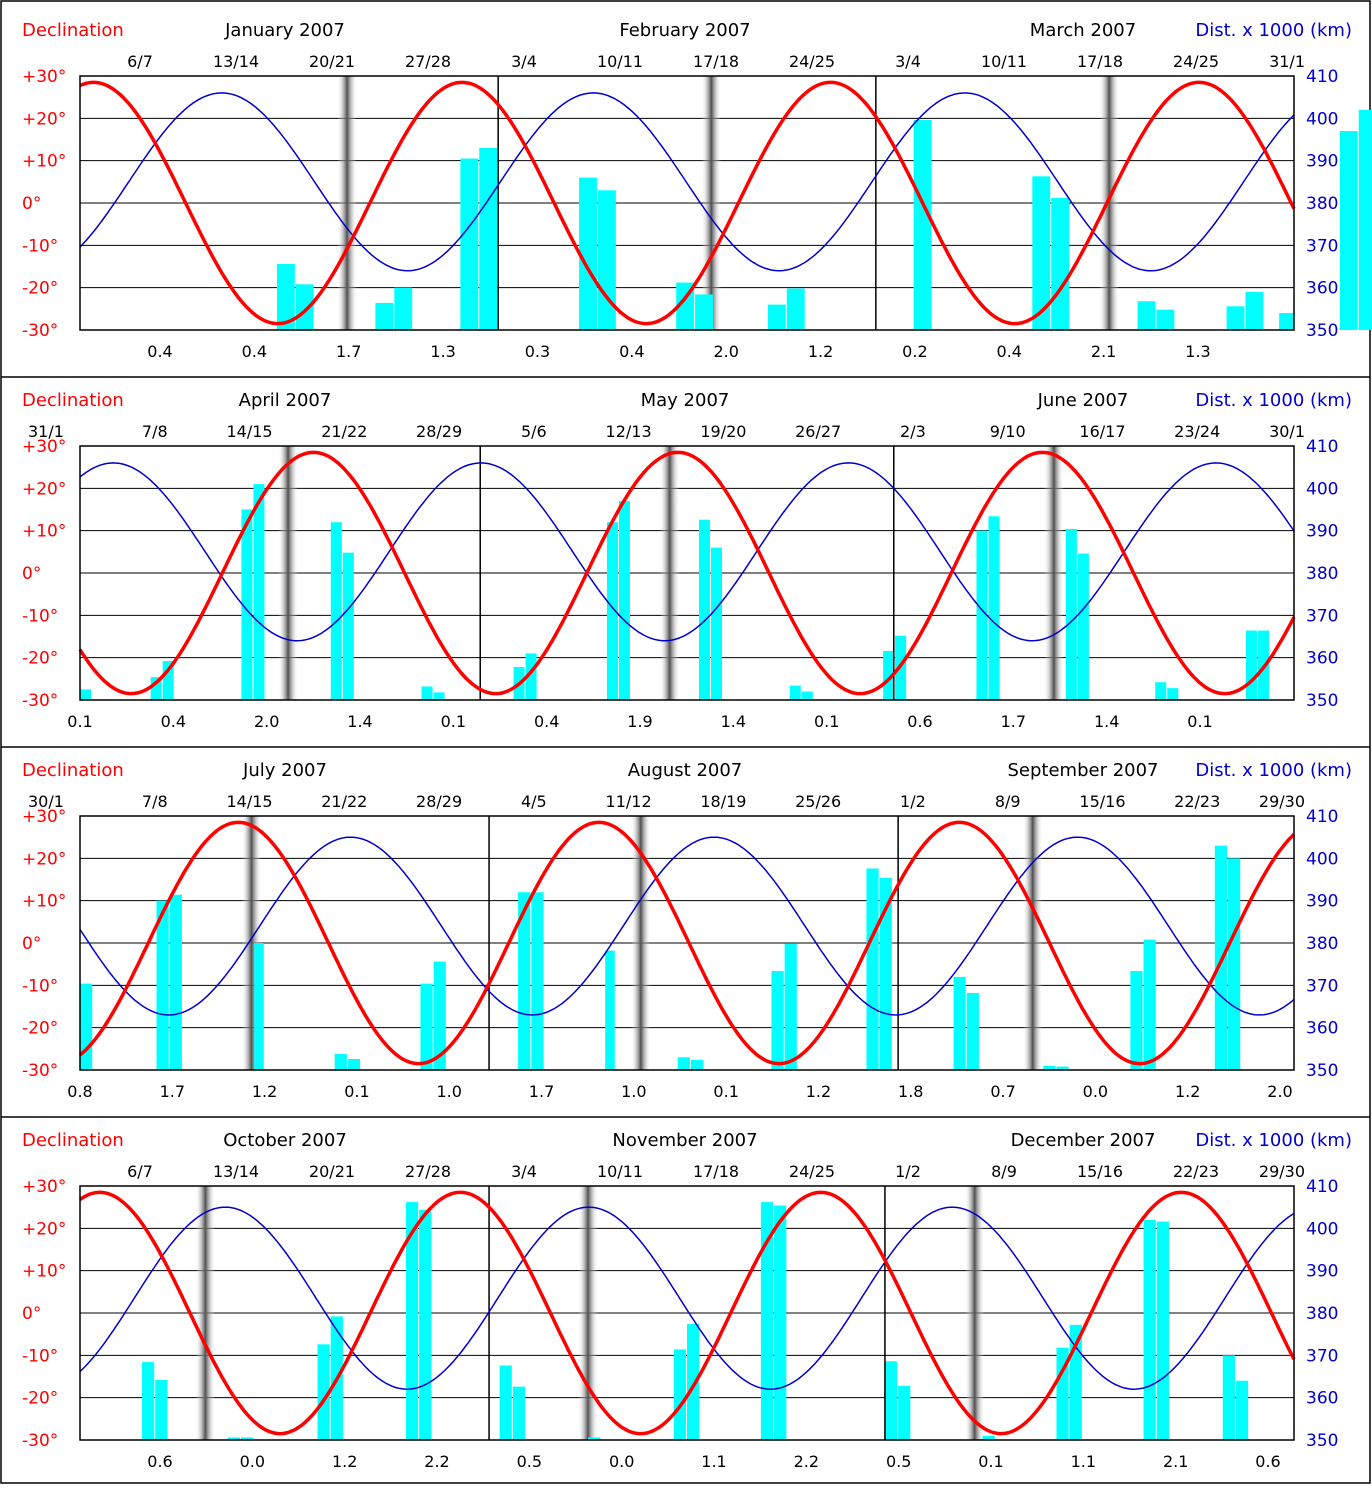  I want to click on y-left-tick-label: +30°, so click(44, 447).